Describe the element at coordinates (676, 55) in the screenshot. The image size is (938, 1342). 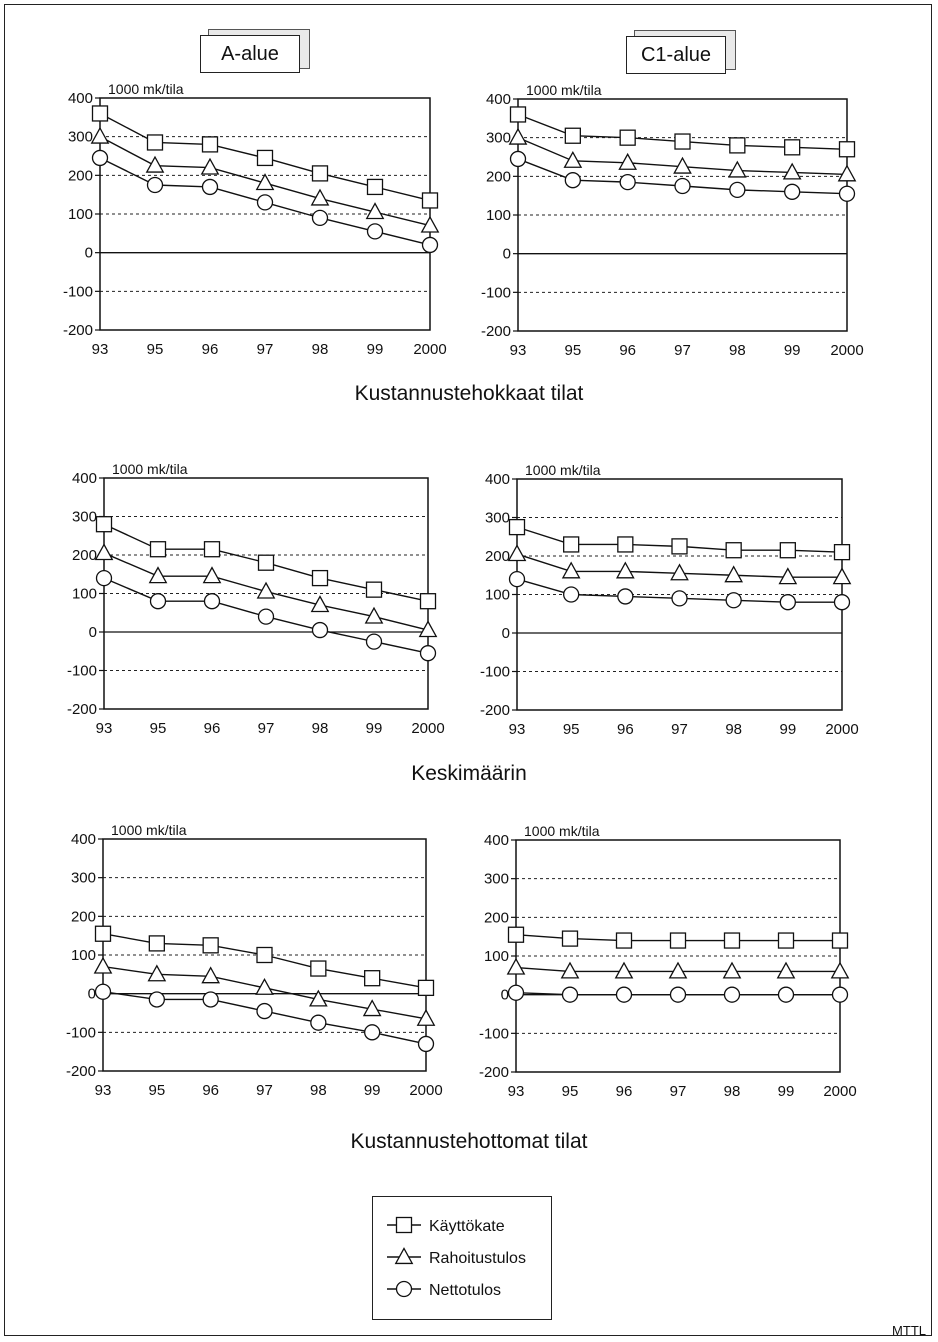
I see `area-label-c1-text: C1-alue` at that location.